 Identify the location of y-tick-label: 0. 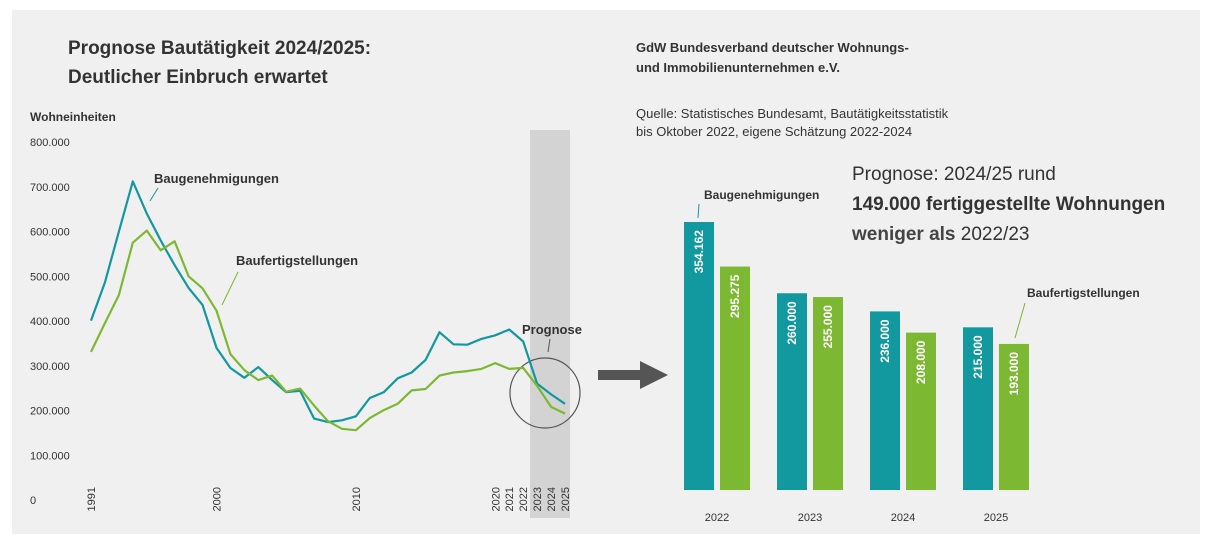
(33, 501).